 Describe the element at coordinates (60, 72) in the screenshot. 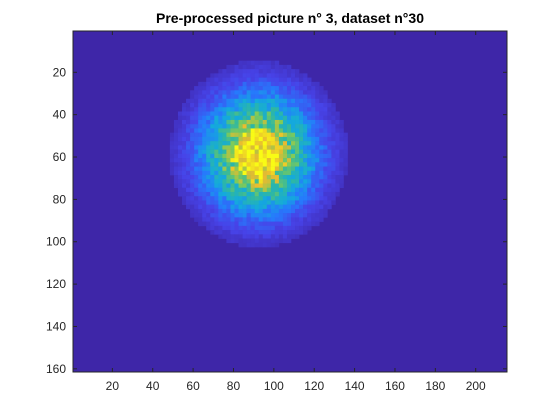

I see `y-tick-label: 20` at that location.